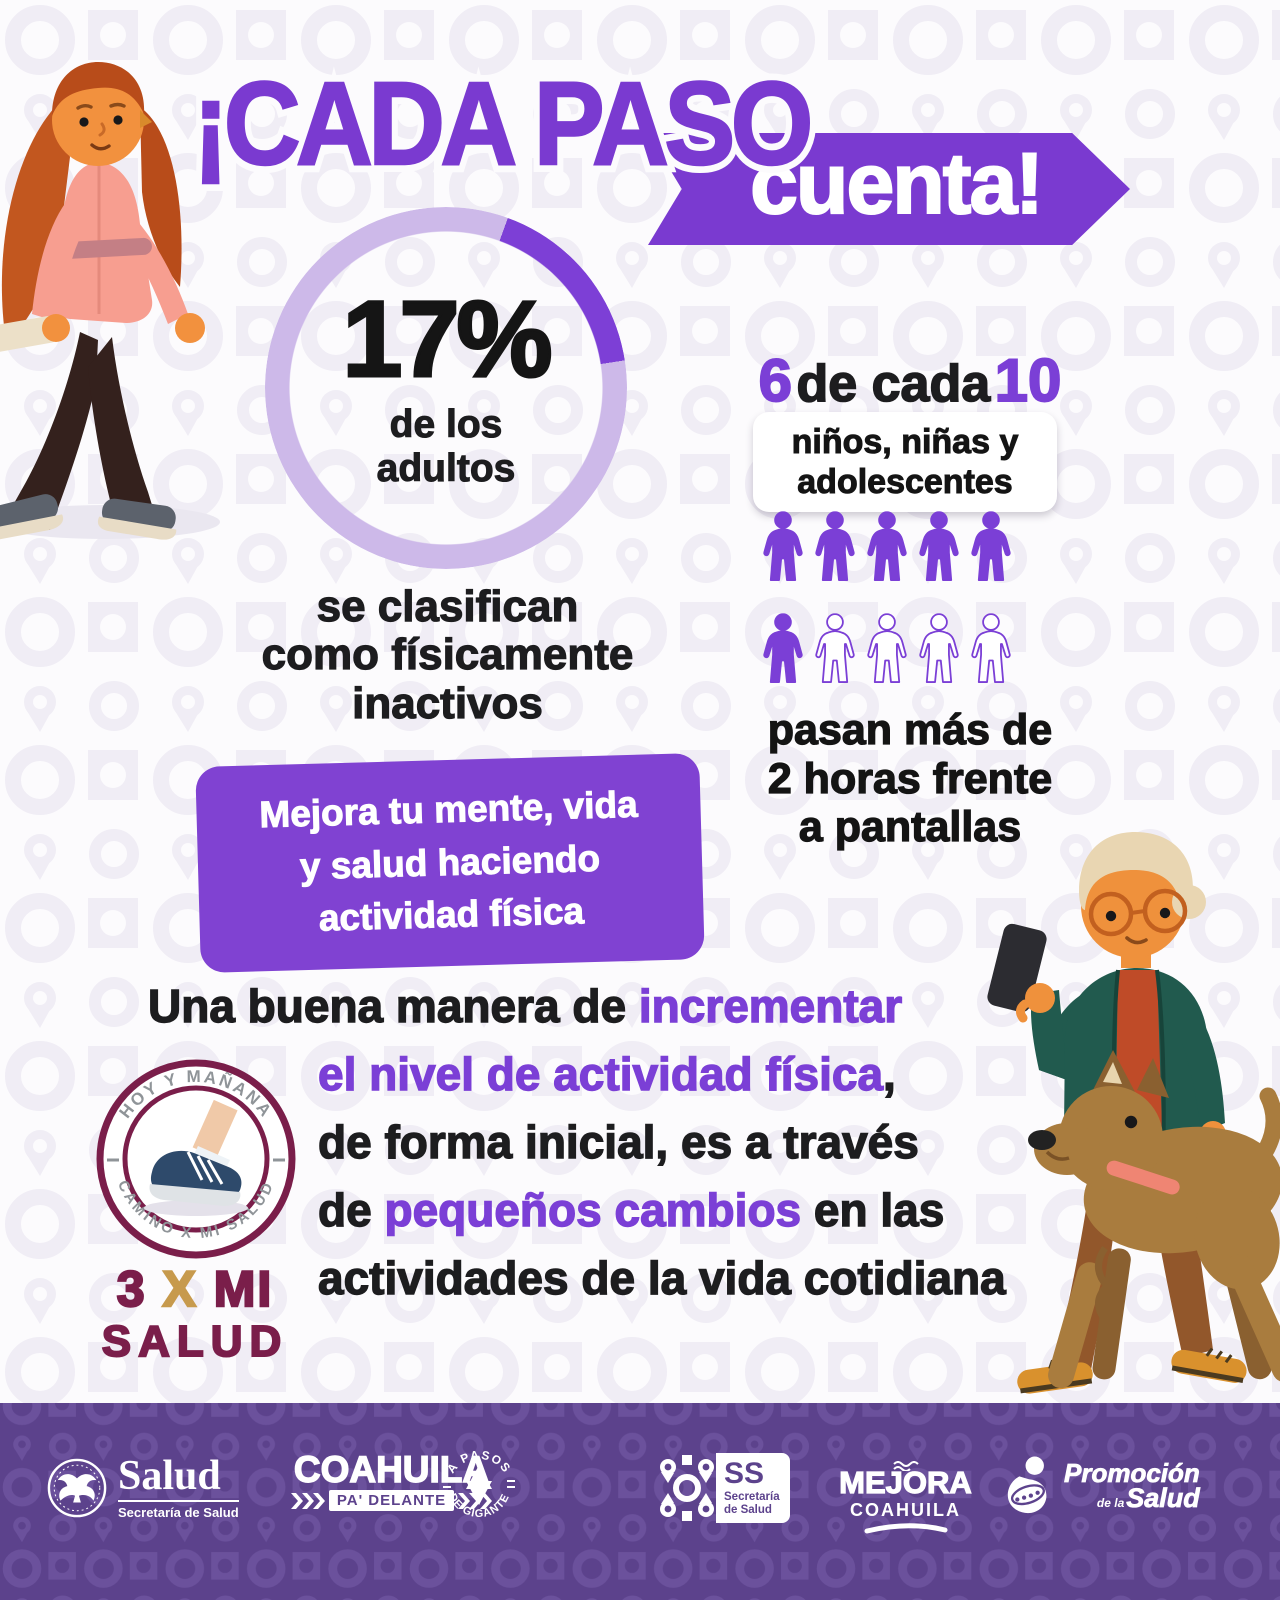 The width and height of the screenshot is (1280, 1600). Describe the element at coordinates (1027, 1485) in the screenshot. I see `promocion-person-icon` at that location.